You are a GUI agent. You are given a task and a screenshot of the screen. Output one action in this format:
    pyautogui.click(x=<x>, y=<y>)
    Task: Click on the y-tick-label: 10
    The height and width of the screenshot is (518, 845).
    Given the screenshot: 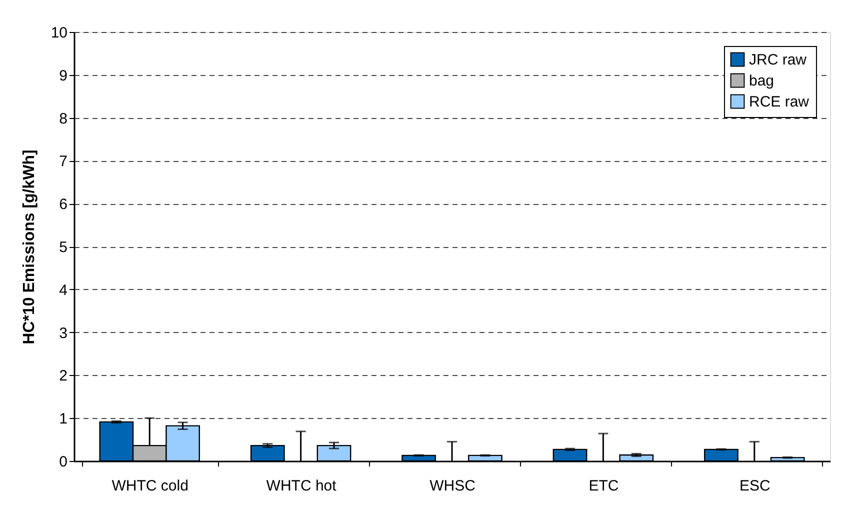 What is the action you would take?
    pyautogui.click(x=59, y=33)
    